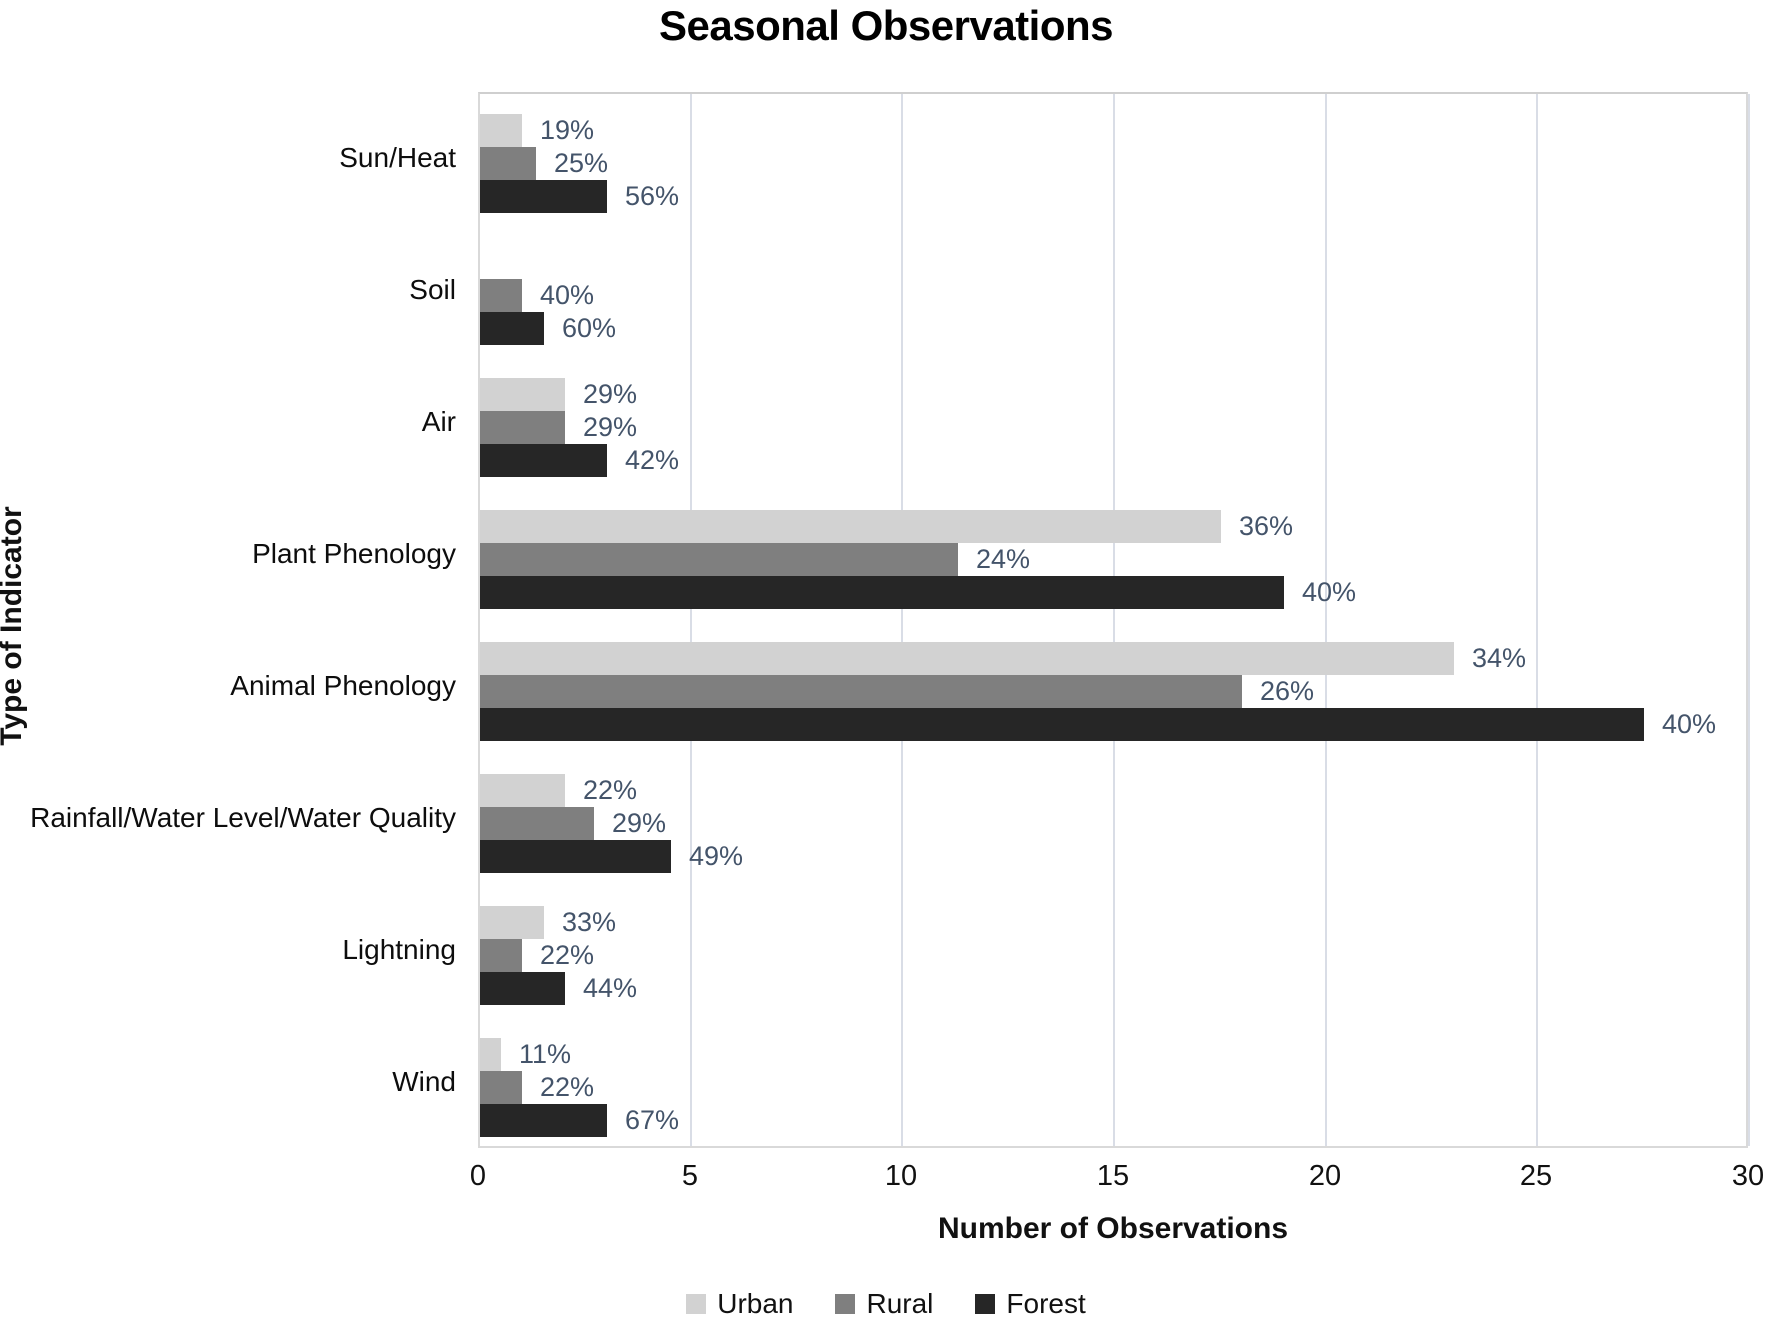 The image size is (1772, 1332). Describe the element at coordinates (478, 1176) in the screenshot. I see `x-tick-label-0: 0` at that location.